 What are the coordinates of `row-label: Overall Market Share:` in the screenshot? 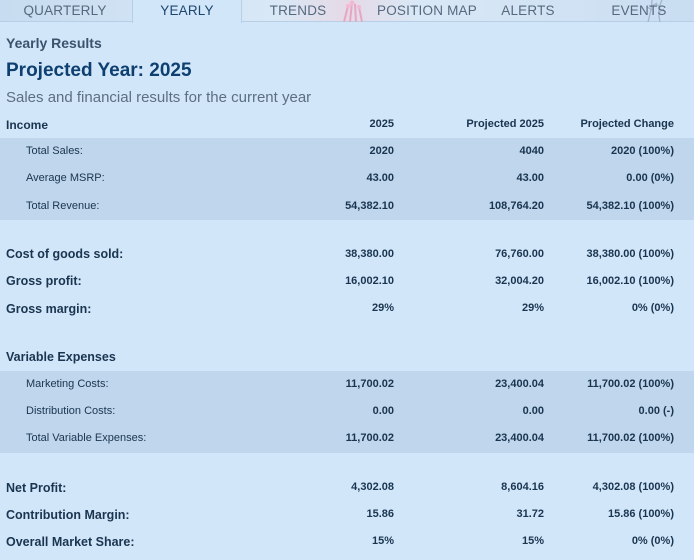 It's located at (70, 542).